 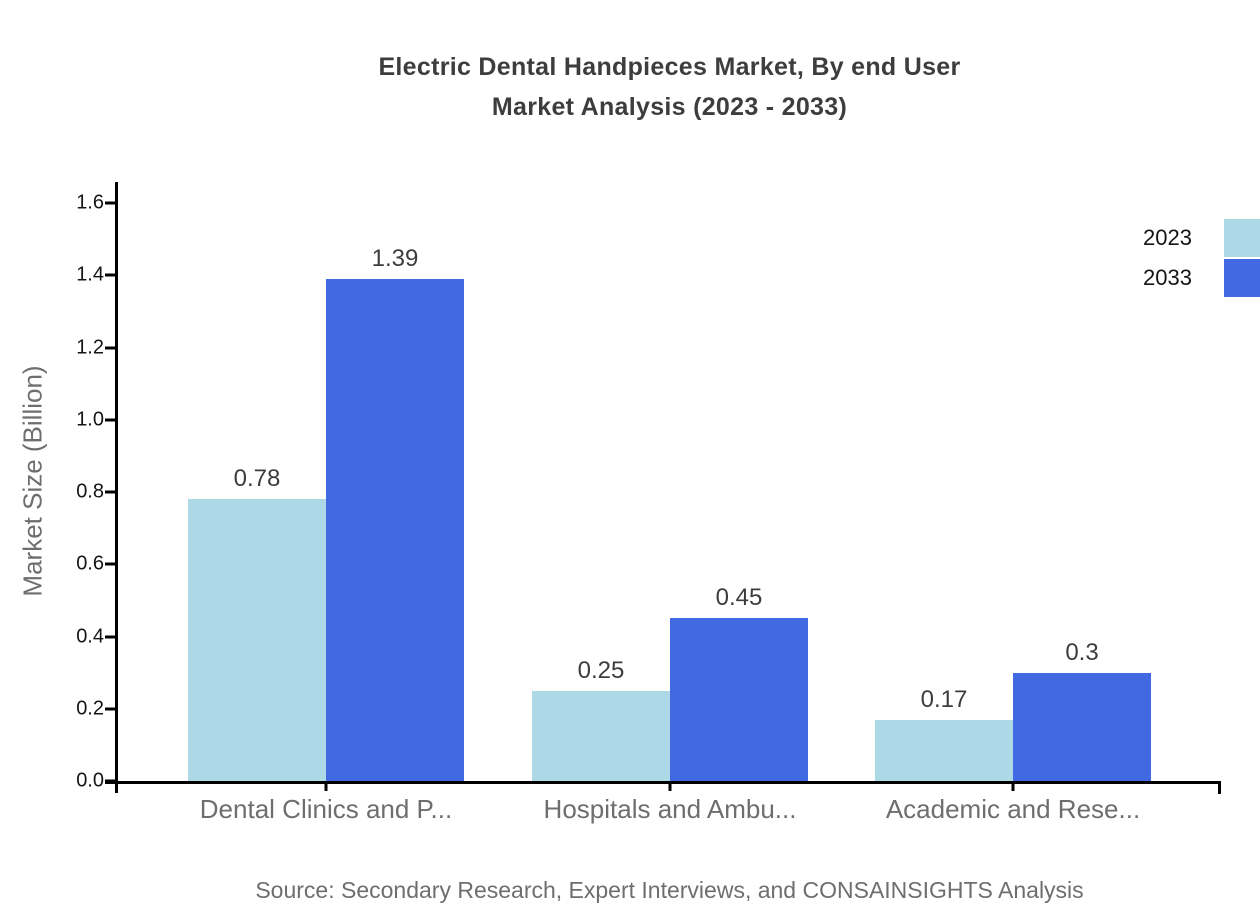 What do you see at coordinates (90, 708) in the screenshot?
I see `y-tick-label: 0.2` at bounding box center [90, 708].